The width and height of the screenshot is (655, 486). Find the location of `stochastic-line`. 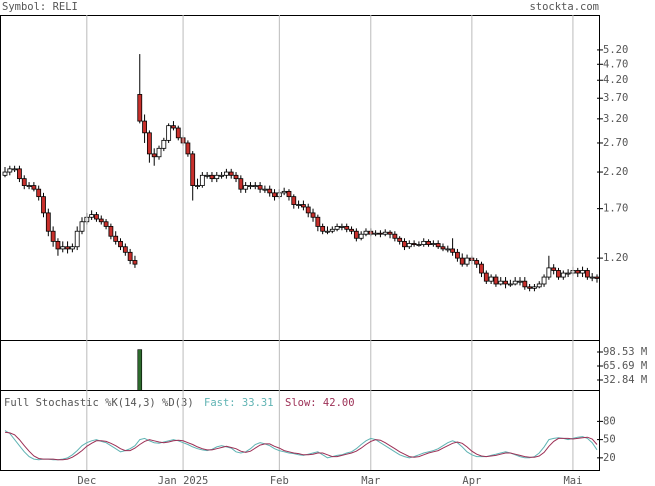

stochastic-line is located at coordinates (301, 446).